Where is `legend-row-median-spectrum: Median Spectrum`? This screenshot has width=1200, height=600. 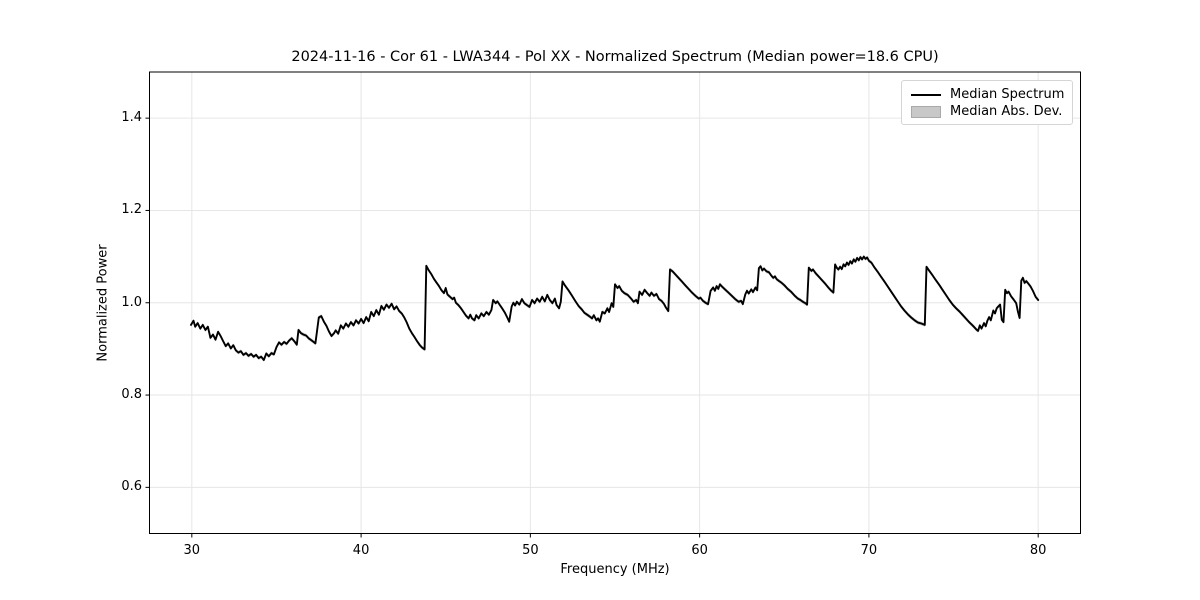
legend-row-median-spectrum: Median Spectrum is located at coordinates (988, 94).